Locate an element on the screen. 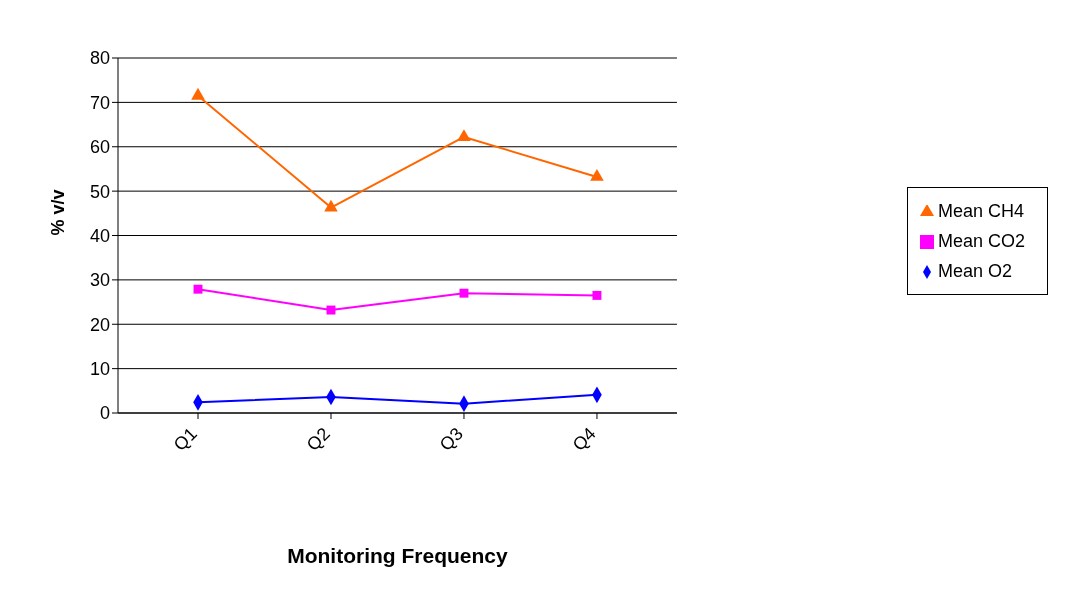 Image resolution: width=1082 pixels, height=603 pixels. y-tick-label: 10 is located at coordinates (99, 369).